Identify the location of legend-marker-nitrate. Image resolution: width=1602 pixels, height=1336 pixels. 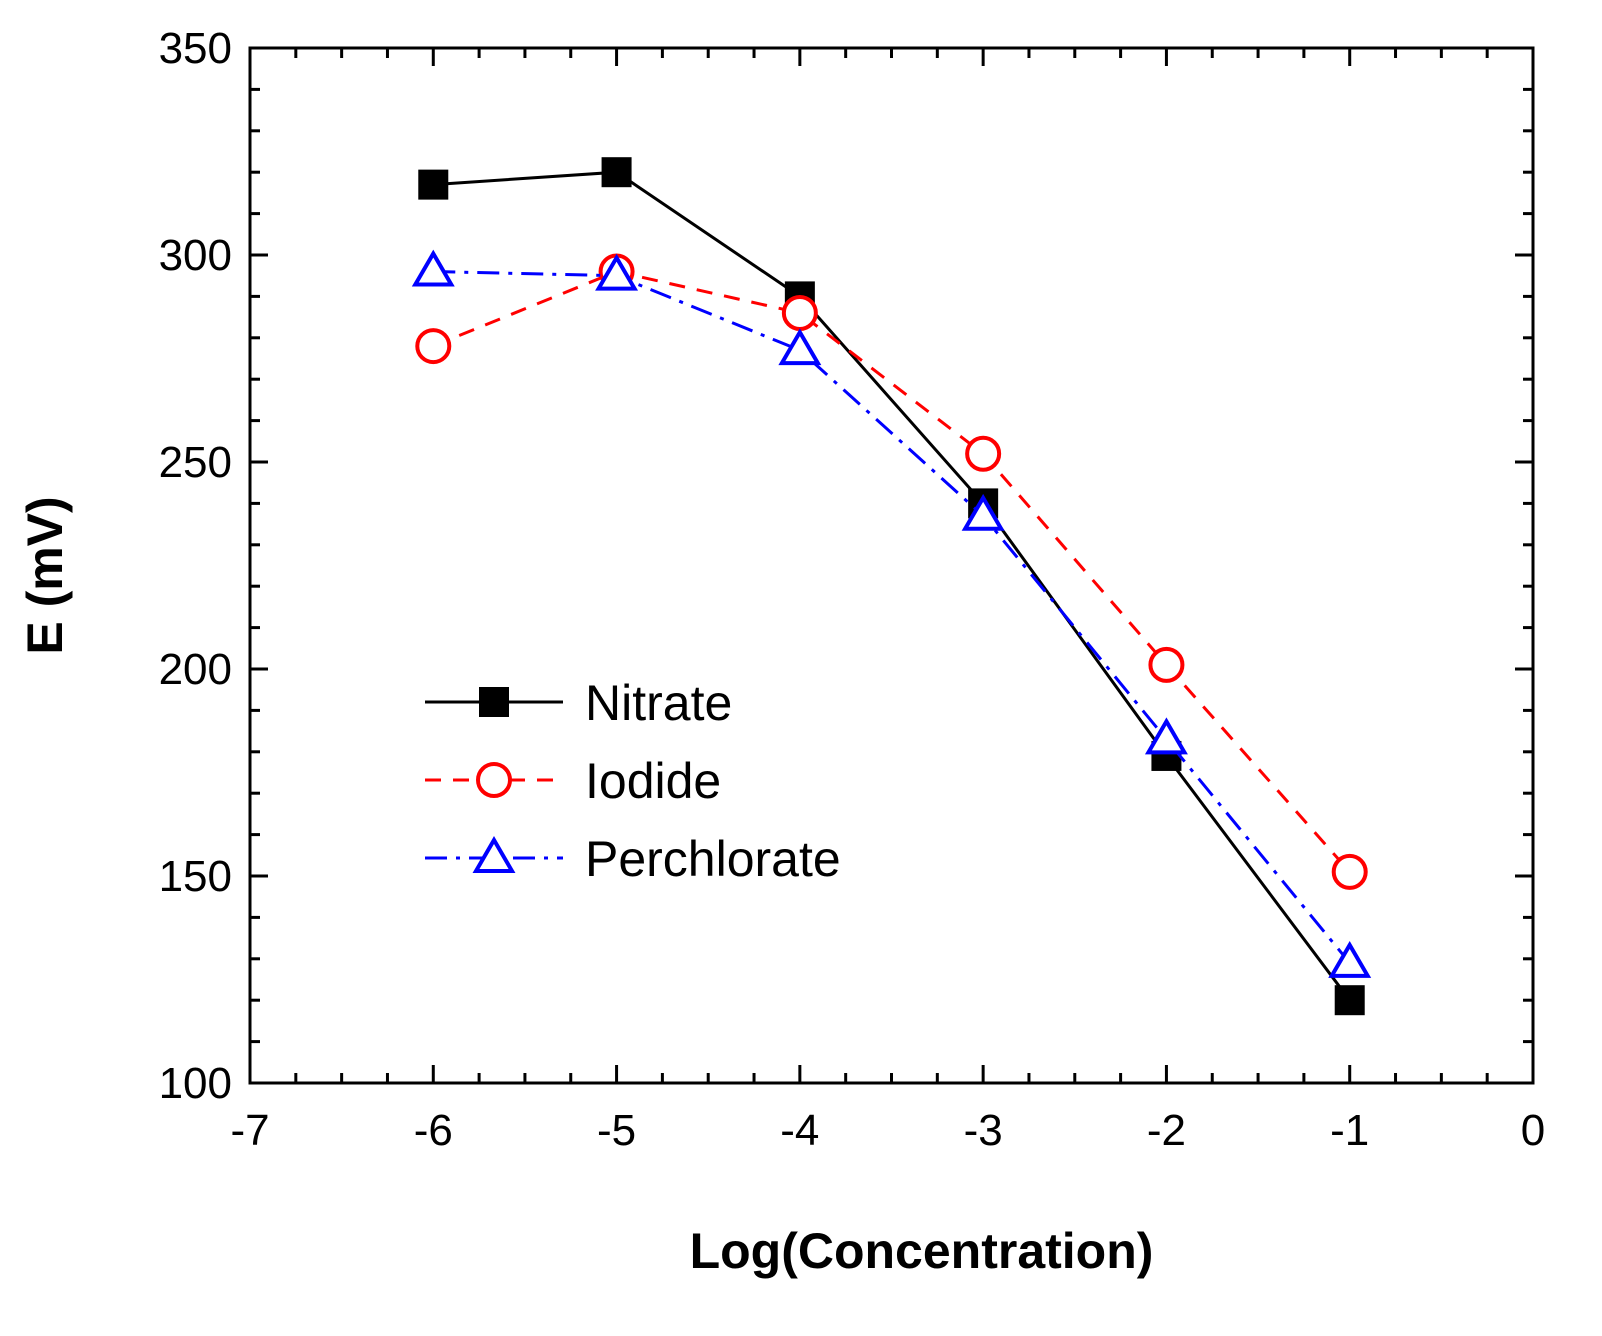
(494, 702).